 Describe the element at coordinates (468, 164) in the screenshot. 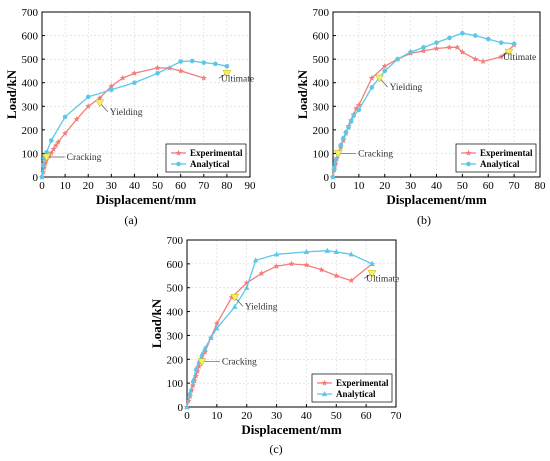

I see `legend-marker` at that location.